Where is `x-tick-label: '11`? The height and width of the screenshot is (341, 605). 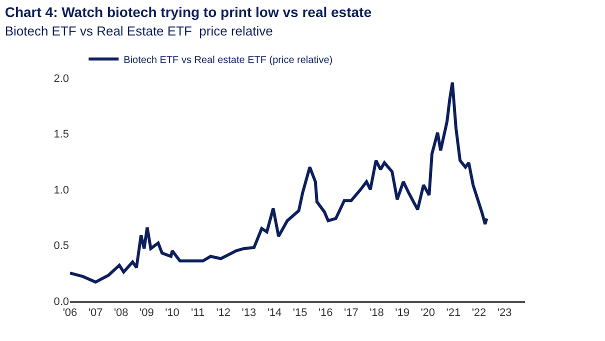
x-tick-label: '11 is located at coordinates (198, 313).